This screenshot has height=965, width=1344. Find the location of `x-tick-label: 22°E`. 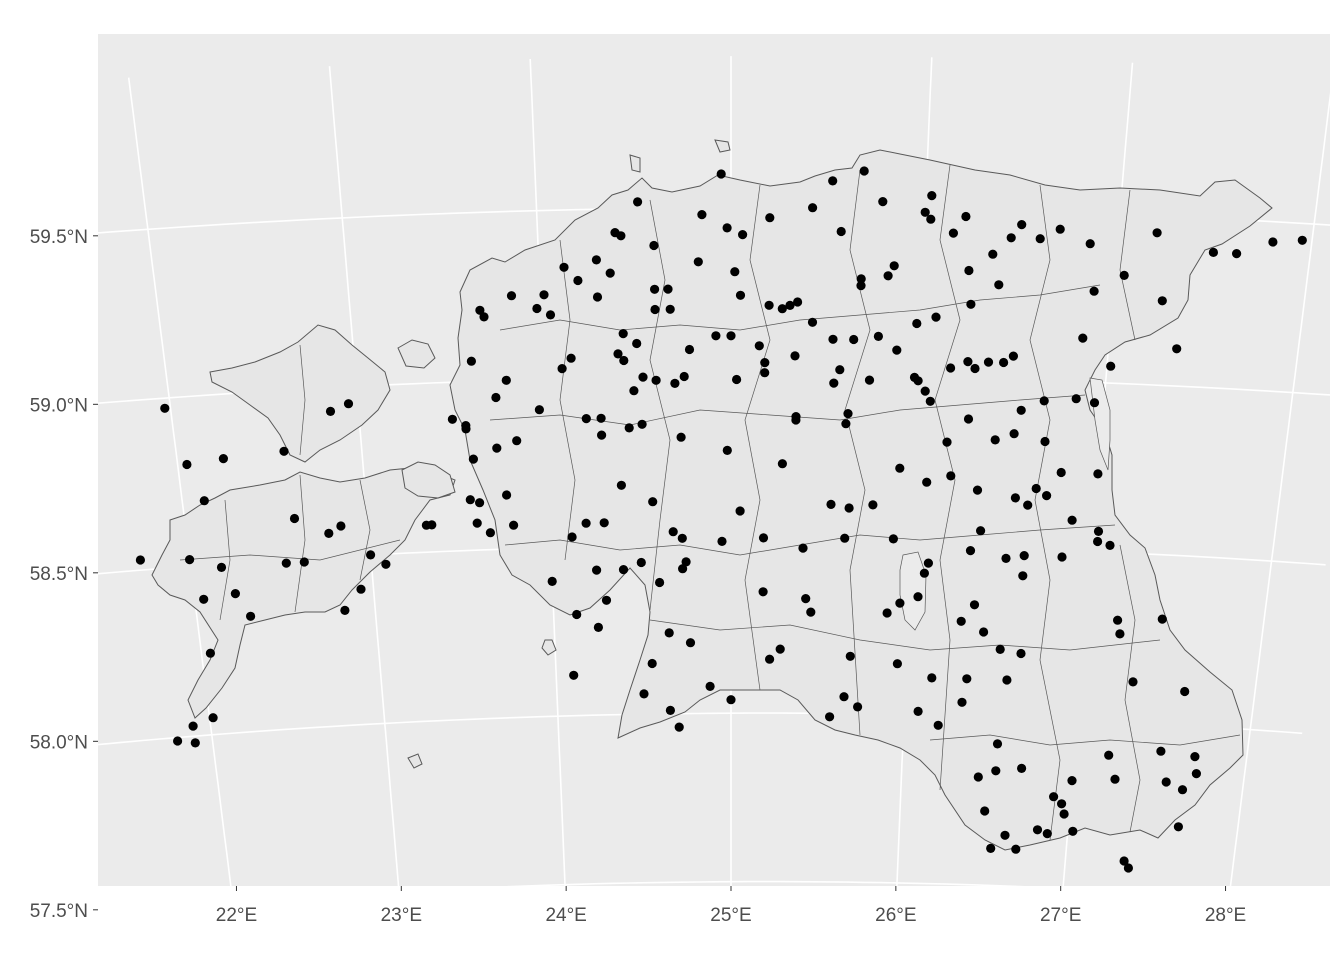

x-tick-label: 22°E is located at coordinates (236, 915).